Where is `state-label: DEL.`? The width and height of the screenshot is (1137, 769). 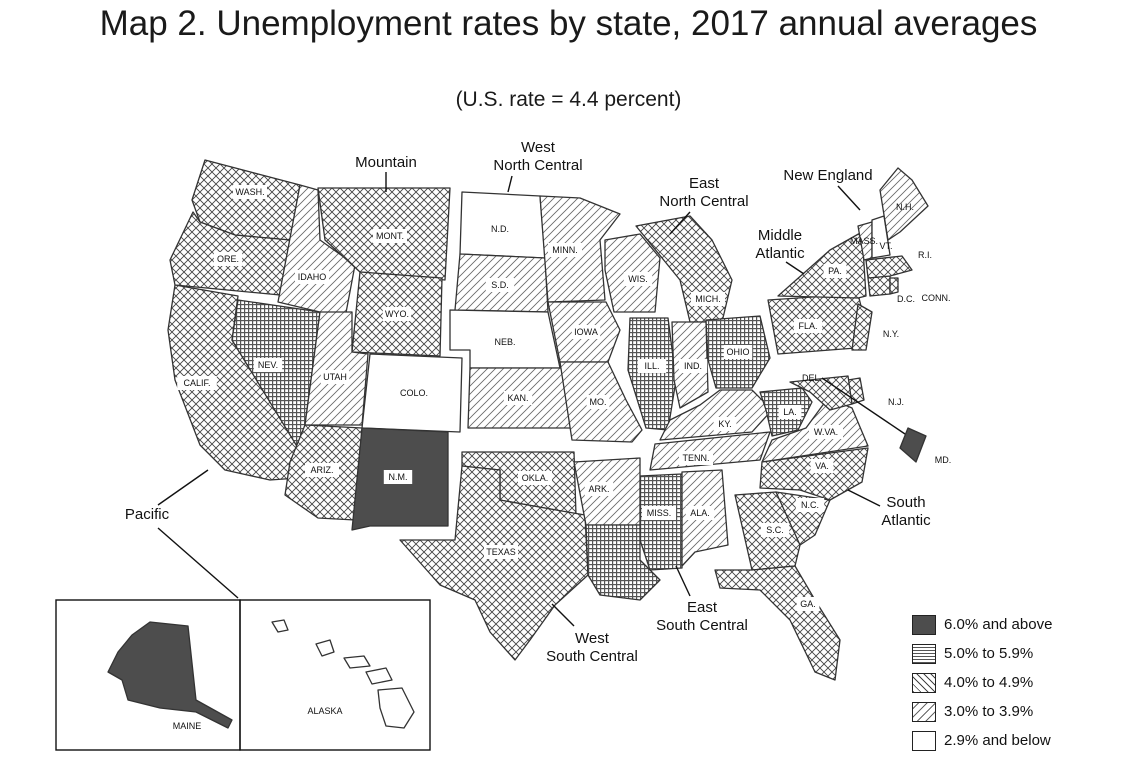
state-label: DEL. is located at coordinates (812, 378).